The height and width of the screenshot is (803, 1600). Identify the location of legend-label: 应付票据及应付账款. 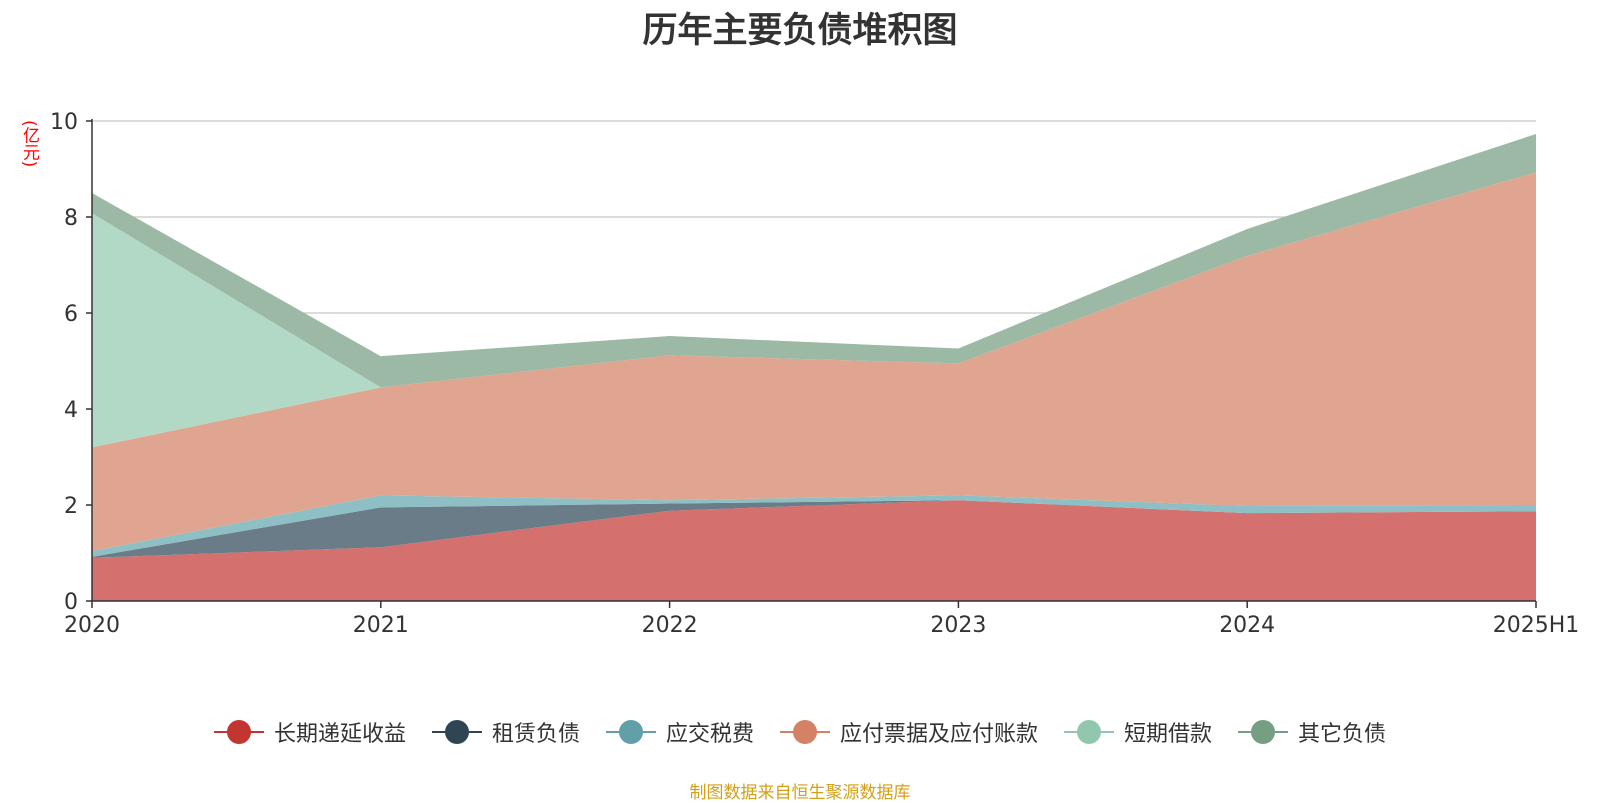
(939, 734).